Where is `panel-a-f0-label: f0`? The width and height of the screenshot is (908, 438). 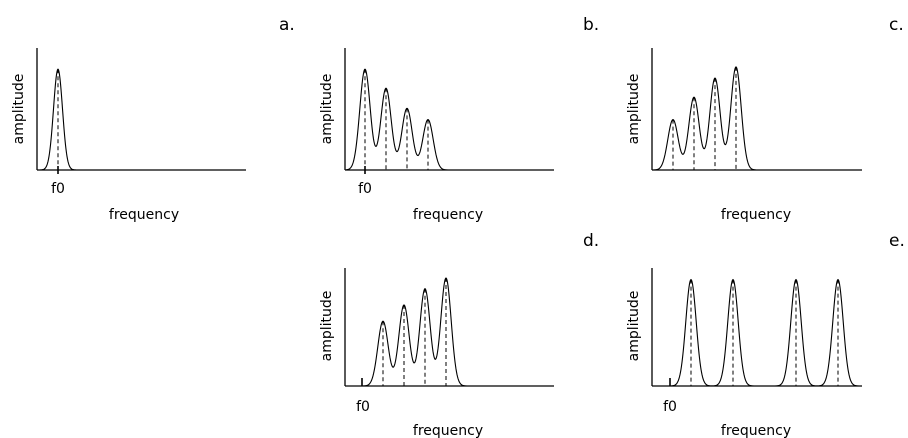 panel-a-f0-label: f0 is located at coordinates (58, 189).